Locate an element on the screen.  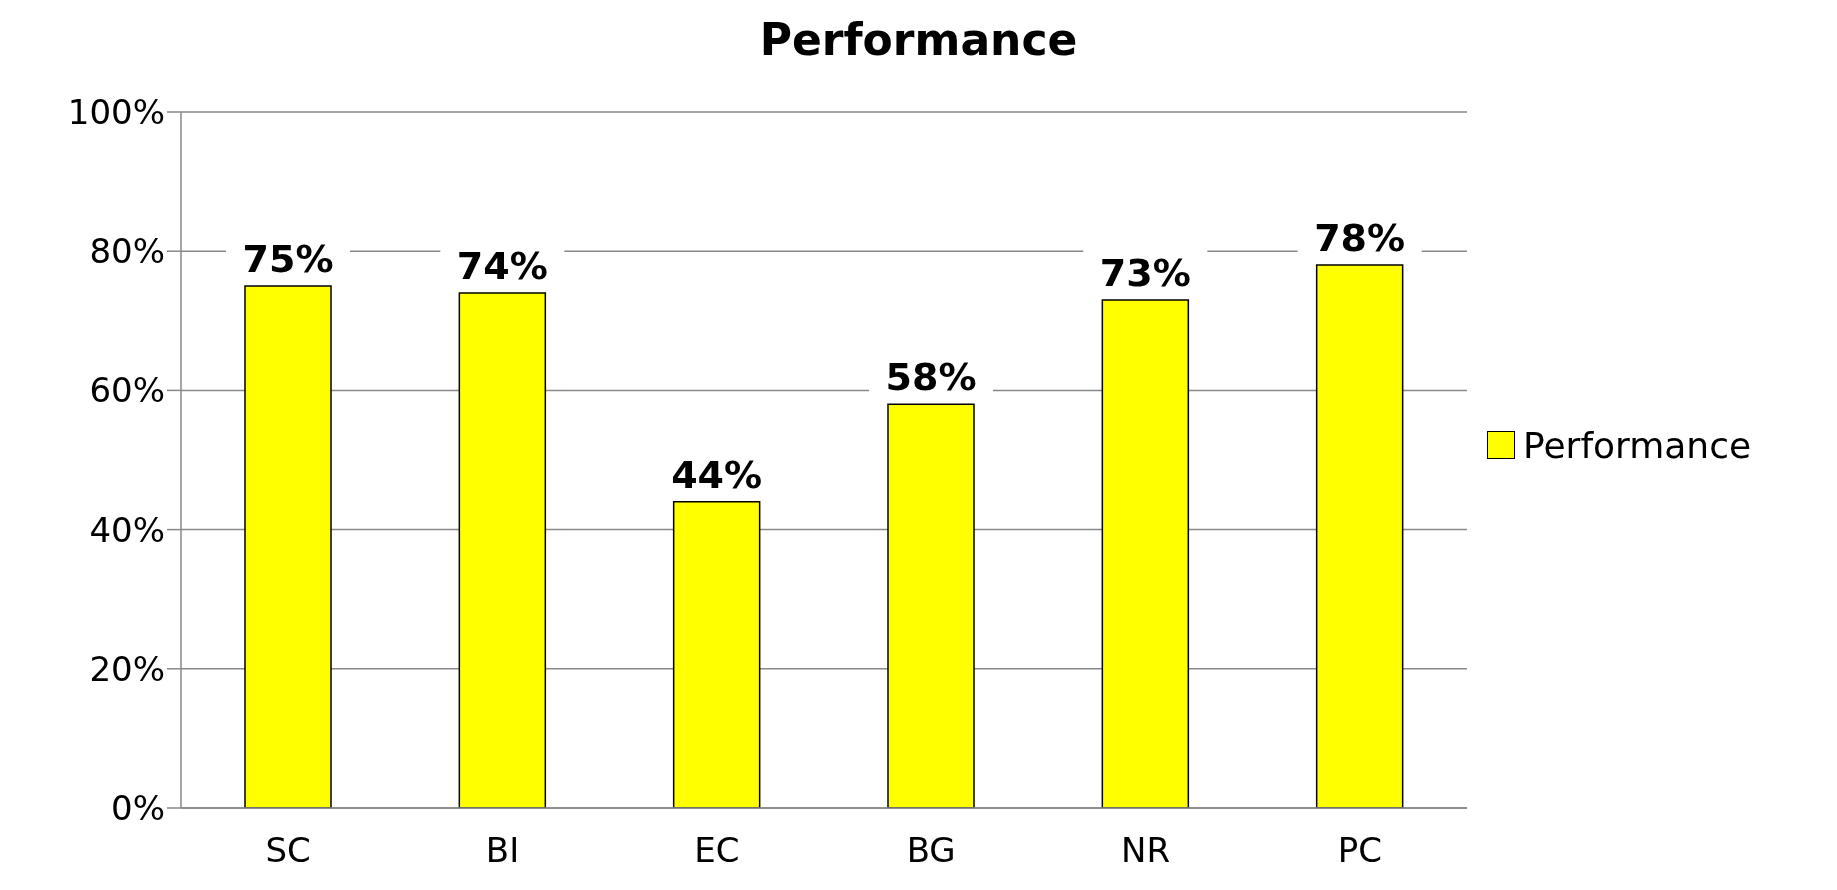
data-label: 75% is located at coordinates (288, 259).